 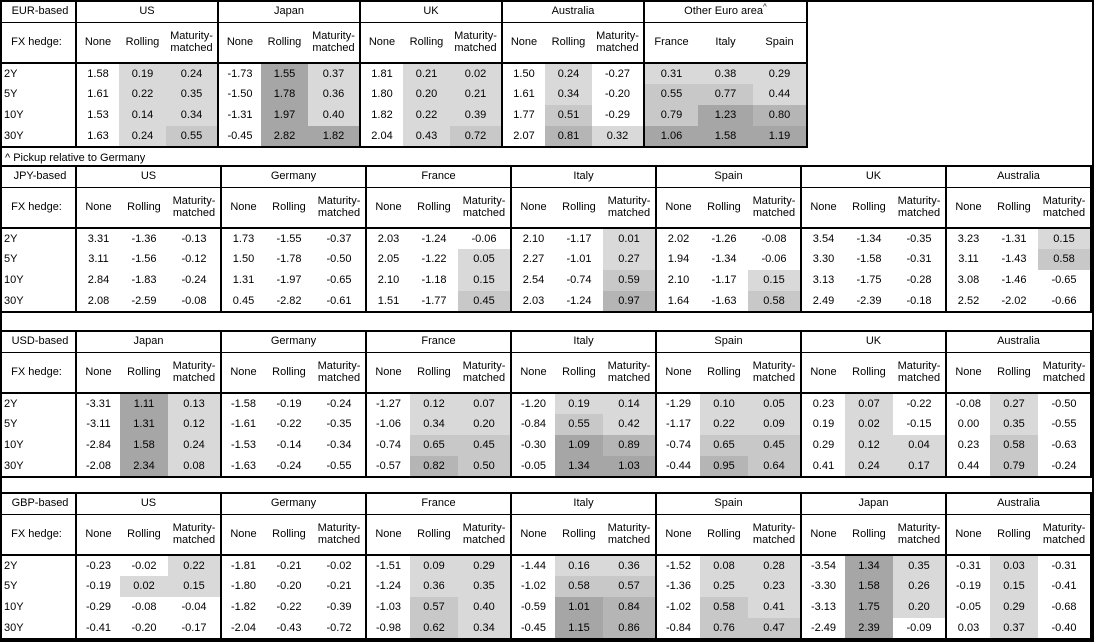 What do you see at coordinates (523, 136) in the screenshot?
I see `value-cell: 2.07` at bounding box center [523, 136].